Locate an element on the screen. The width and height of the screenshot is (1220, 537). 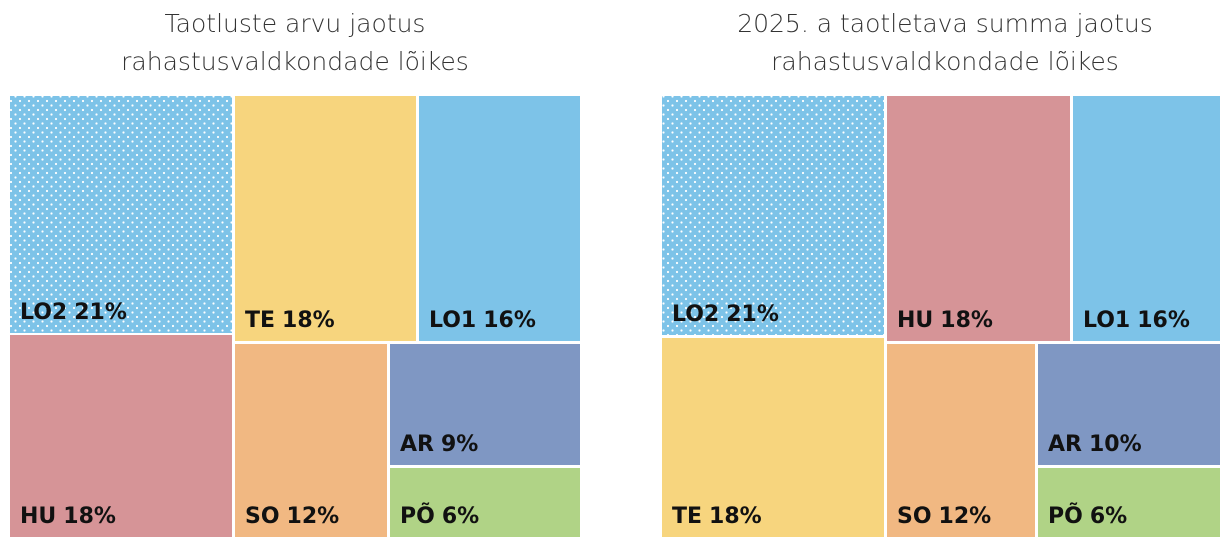
title-line: Taotluste arvu jaotus is located at coordinates (295, 23).